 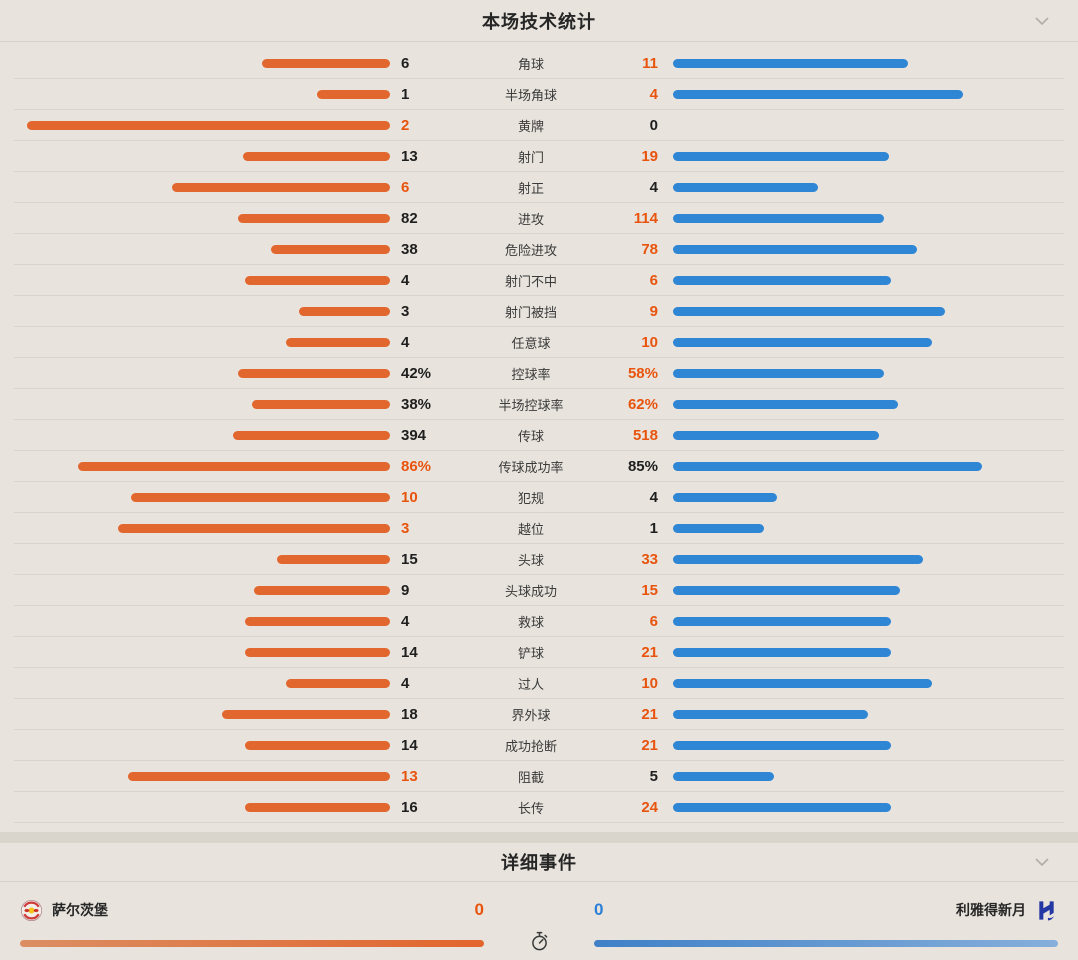 I want to click on stat-row: 2 黄牌 0, so click(x=539, y=125).